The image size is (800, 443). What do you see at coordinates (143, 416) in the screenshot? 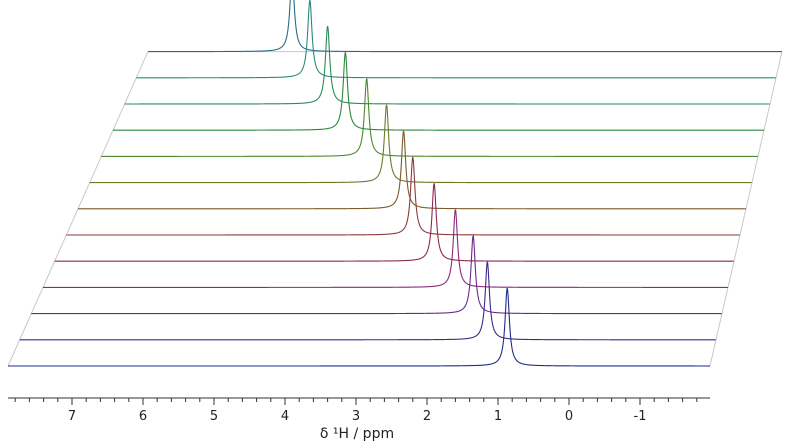
I see `x-tick-label: 6` at bounding box center [143, 416].